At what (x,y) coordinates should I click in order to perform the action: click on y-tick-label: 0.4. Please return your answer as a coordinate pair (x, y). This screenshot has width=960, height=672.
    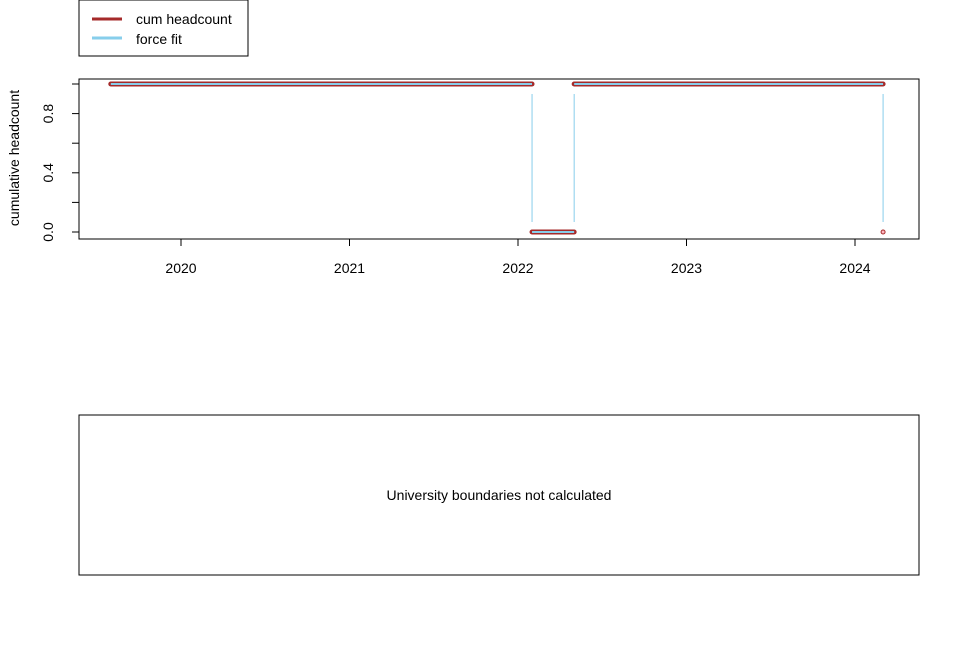
    Looking at the image, I should click on (48, 173).